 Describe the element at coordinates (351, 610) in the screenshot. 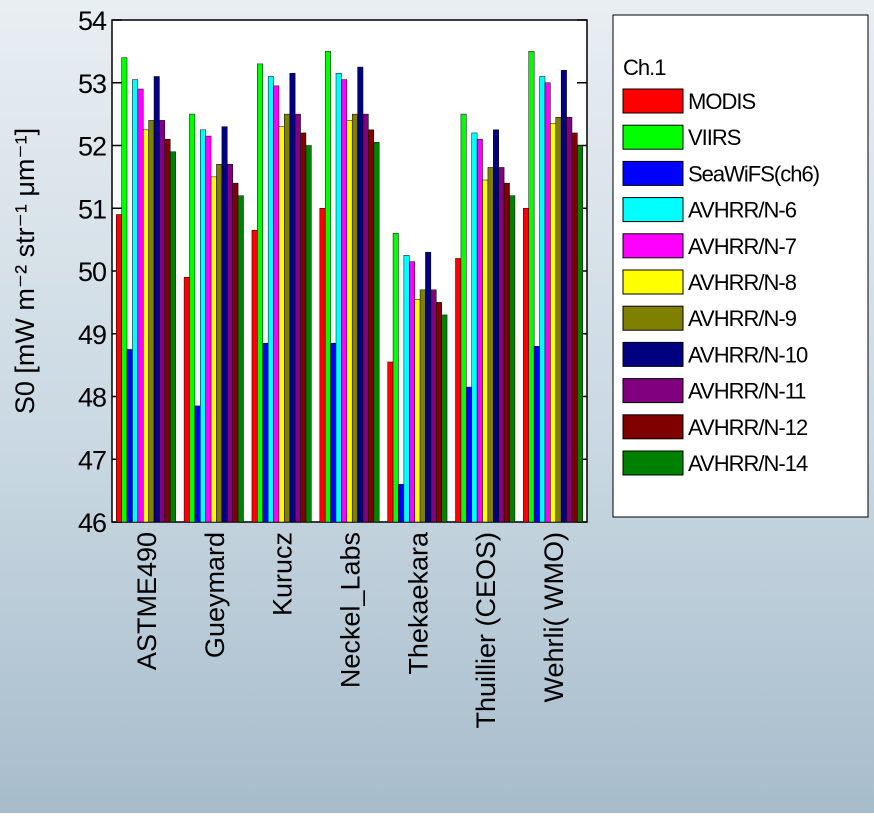

I see `x-tick-label: Neckel_Labs` at that location.